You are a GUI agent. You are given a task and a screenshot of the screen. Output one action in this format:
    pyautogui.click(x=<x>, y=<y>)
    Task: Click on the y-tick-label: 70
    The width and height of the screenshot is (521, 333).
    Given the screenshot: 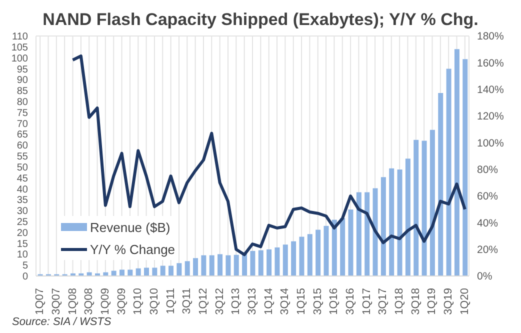 What is the action you would take?
    pyautogui.click(x=22, y=124)
    